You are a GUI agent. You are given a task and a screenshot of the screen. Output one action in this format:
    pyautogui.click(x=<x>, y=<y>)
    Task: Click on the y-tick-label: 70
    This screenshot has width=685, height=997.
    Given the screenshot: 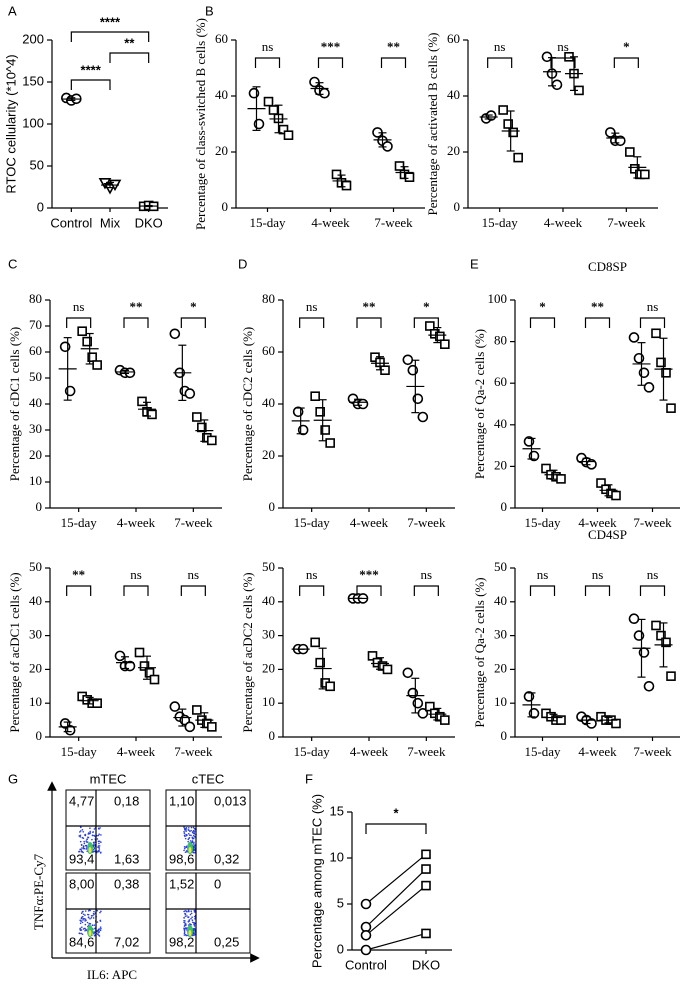 What is the action you would take?
    pyautogui.click(x=35, y=324)
    